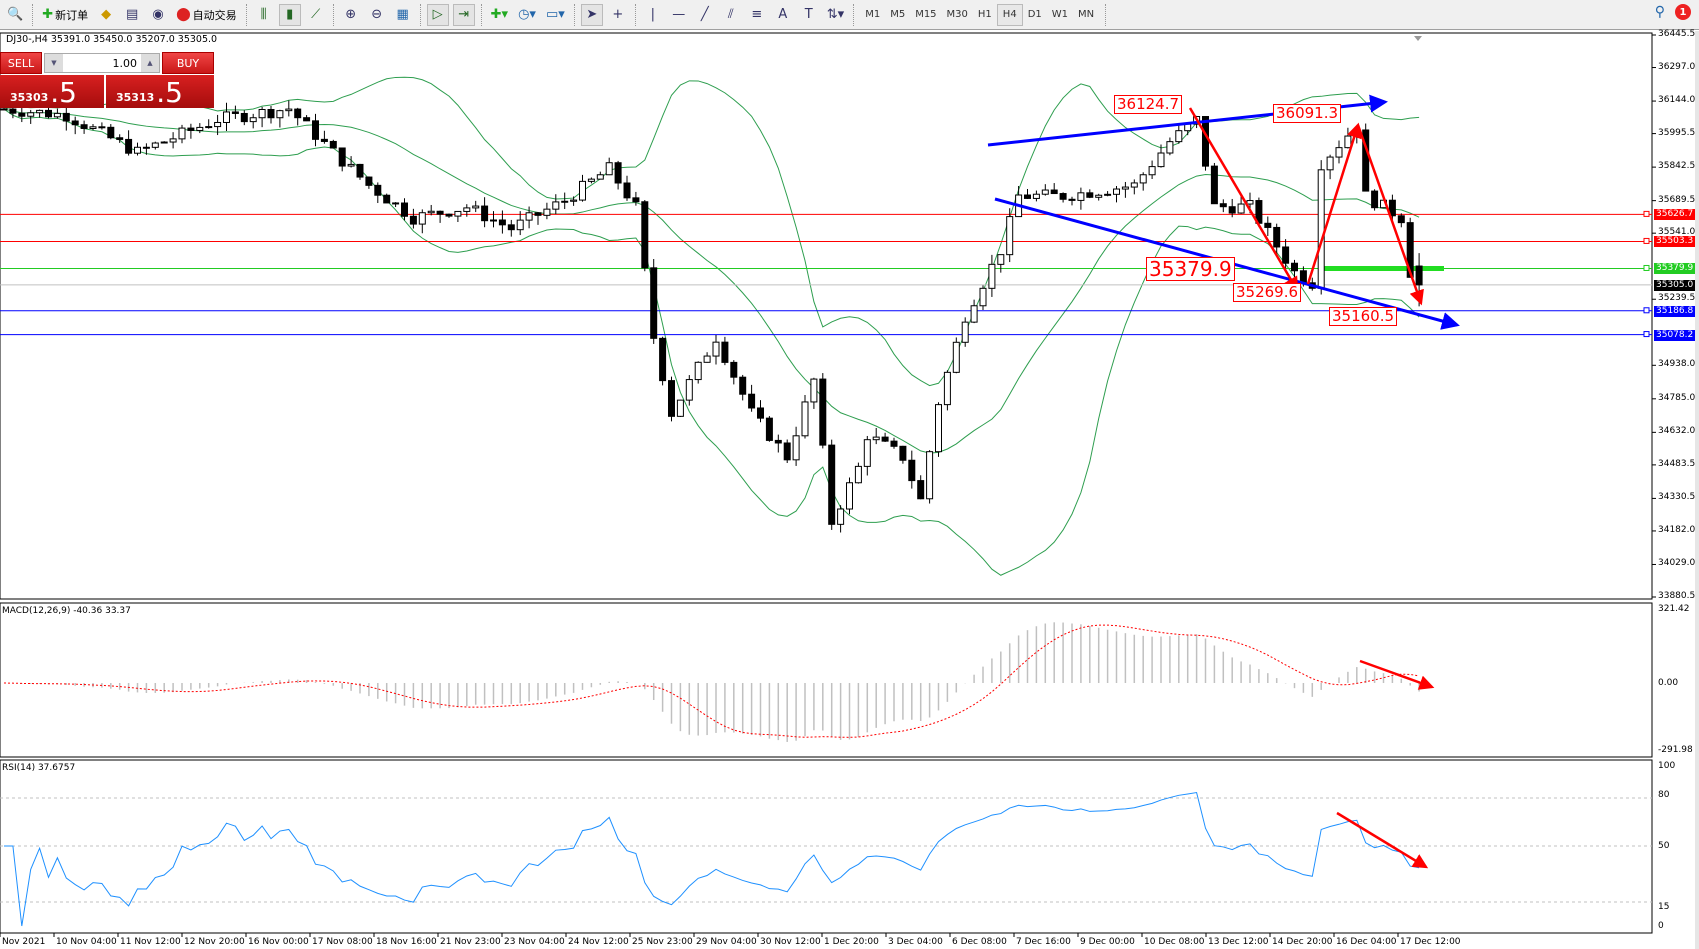  What do you see at coordinates (652, 14) in the screenshot?
I see `vertical-line-icon: |` at bounding box center [652, 14].